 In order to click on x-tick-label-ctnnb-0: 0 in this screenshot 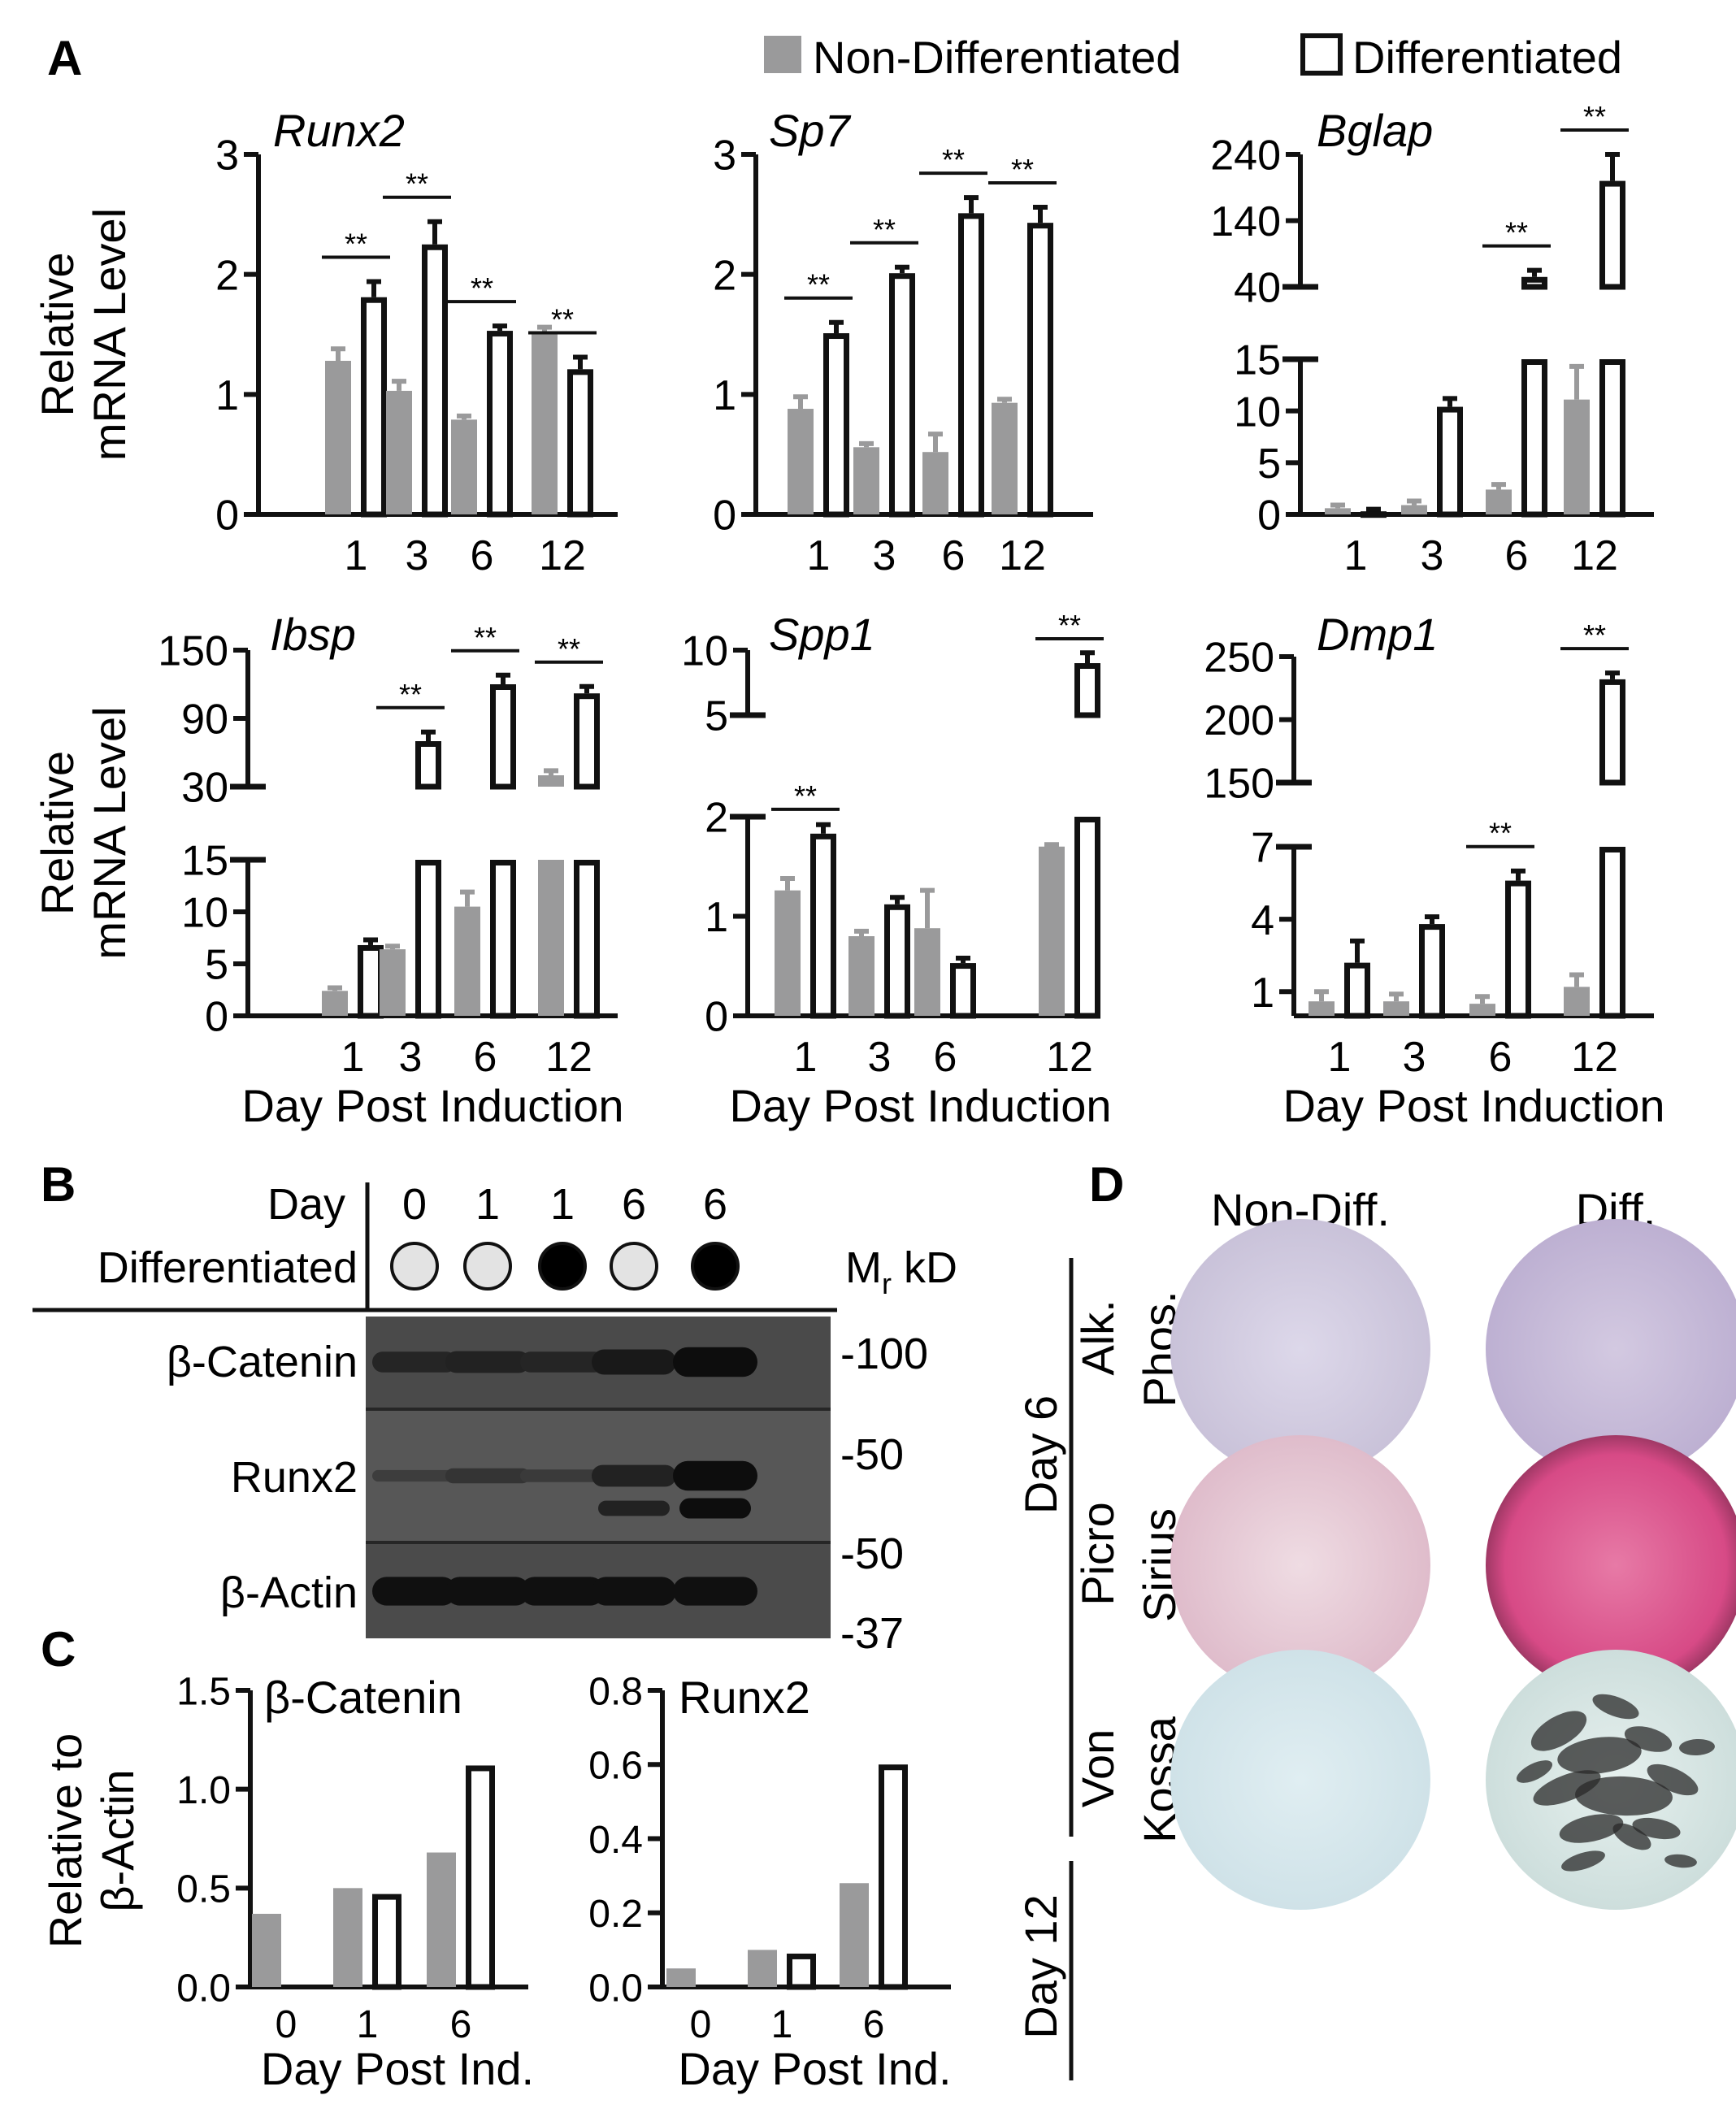, I will do `click(286, 2025)`.